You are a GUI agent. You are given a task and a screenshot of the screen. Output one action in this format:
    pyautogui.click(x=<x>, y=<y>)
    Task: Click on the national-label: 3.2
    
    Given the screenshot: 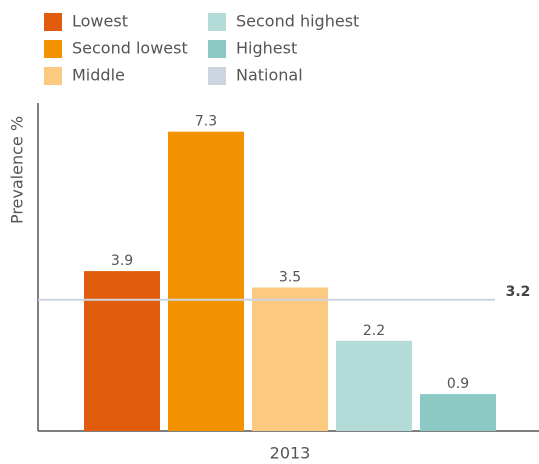 What is the action you would take?
    pyautogui.click(x=518, y=292)
    